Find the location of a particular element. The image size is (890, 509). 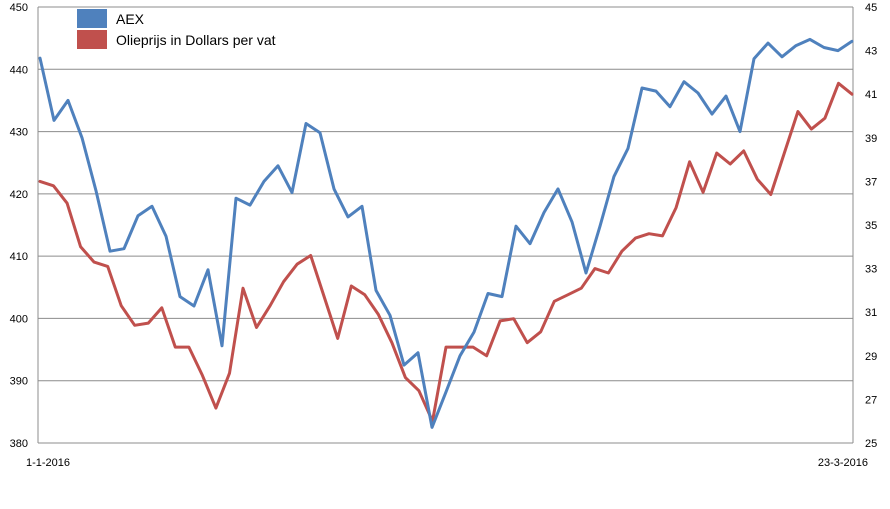

left-tick-label: 400 is located at coordinates (19, 319).